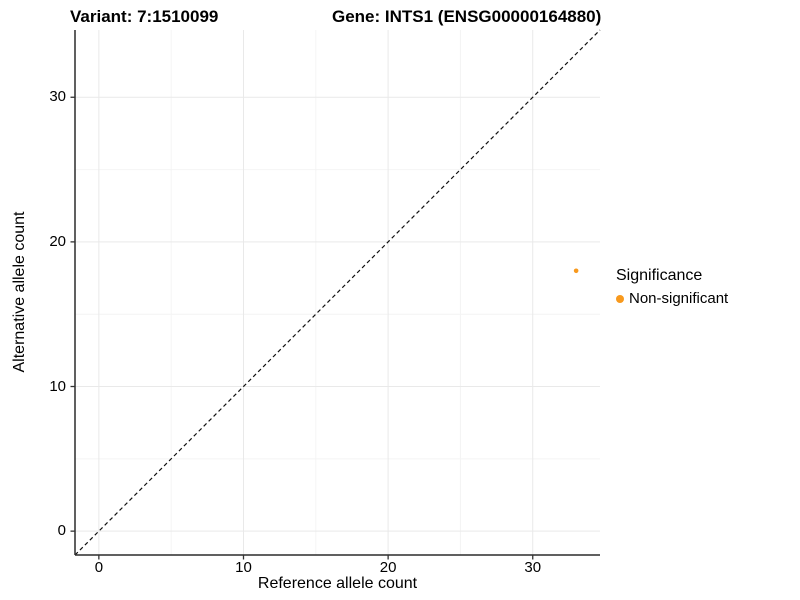 Image resolution: width=800 pixels, height=600 pixels. I want to click on y-tick-label: 0, so click(61, 531).